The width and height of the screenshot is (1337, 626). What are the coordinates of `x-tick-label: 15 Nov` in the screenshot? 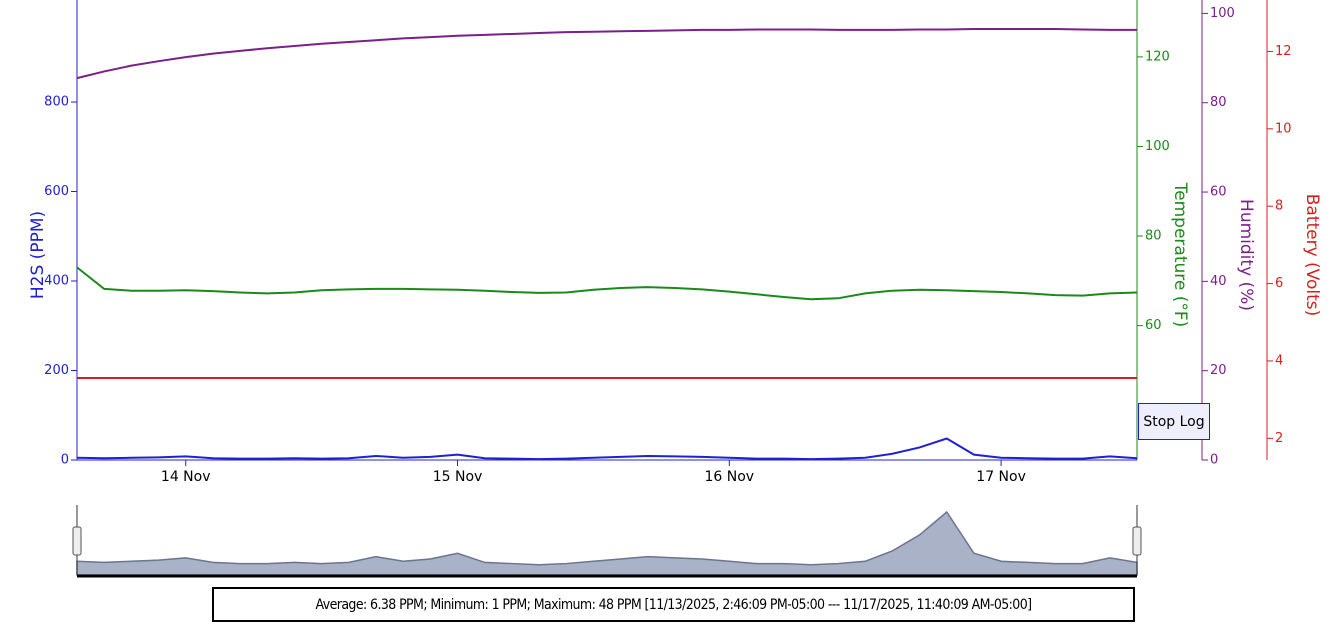 It's located at (458, 477).